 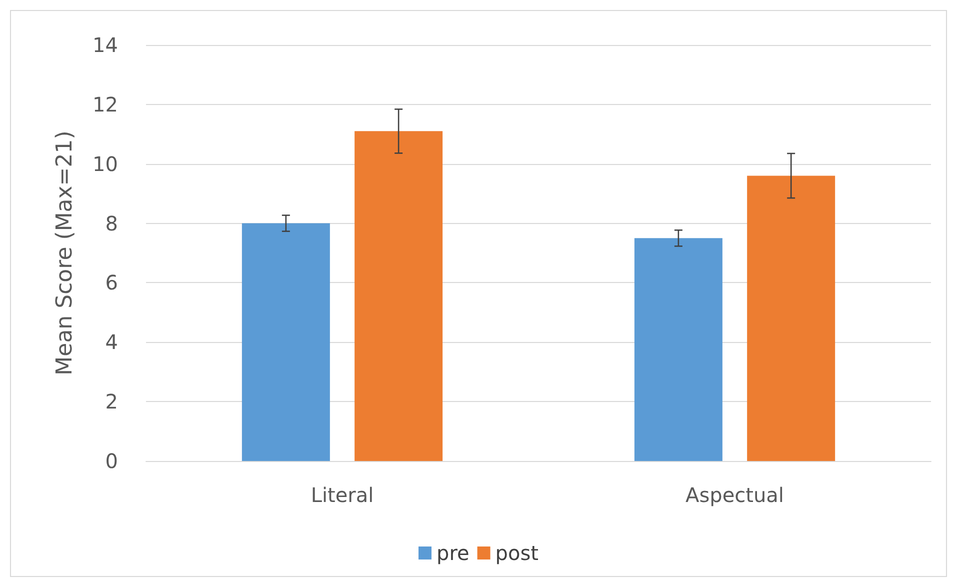 What do you see at coordinates (105, 45) in the screenshot?
I see `y-tick-label: 14` at bounding box center [105, 45].